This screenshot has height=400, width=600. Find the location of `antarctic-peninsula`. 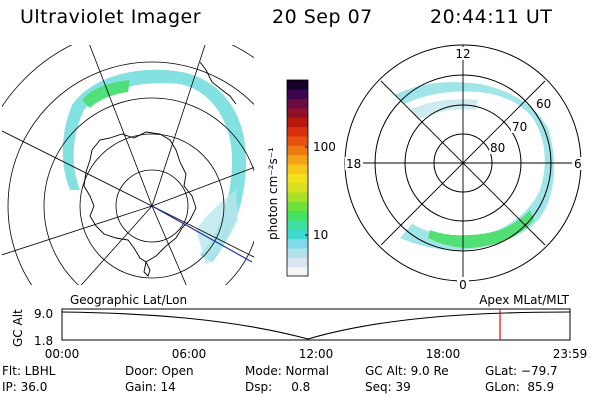

antarctic-peninsula is located at coordinates (147, 268).